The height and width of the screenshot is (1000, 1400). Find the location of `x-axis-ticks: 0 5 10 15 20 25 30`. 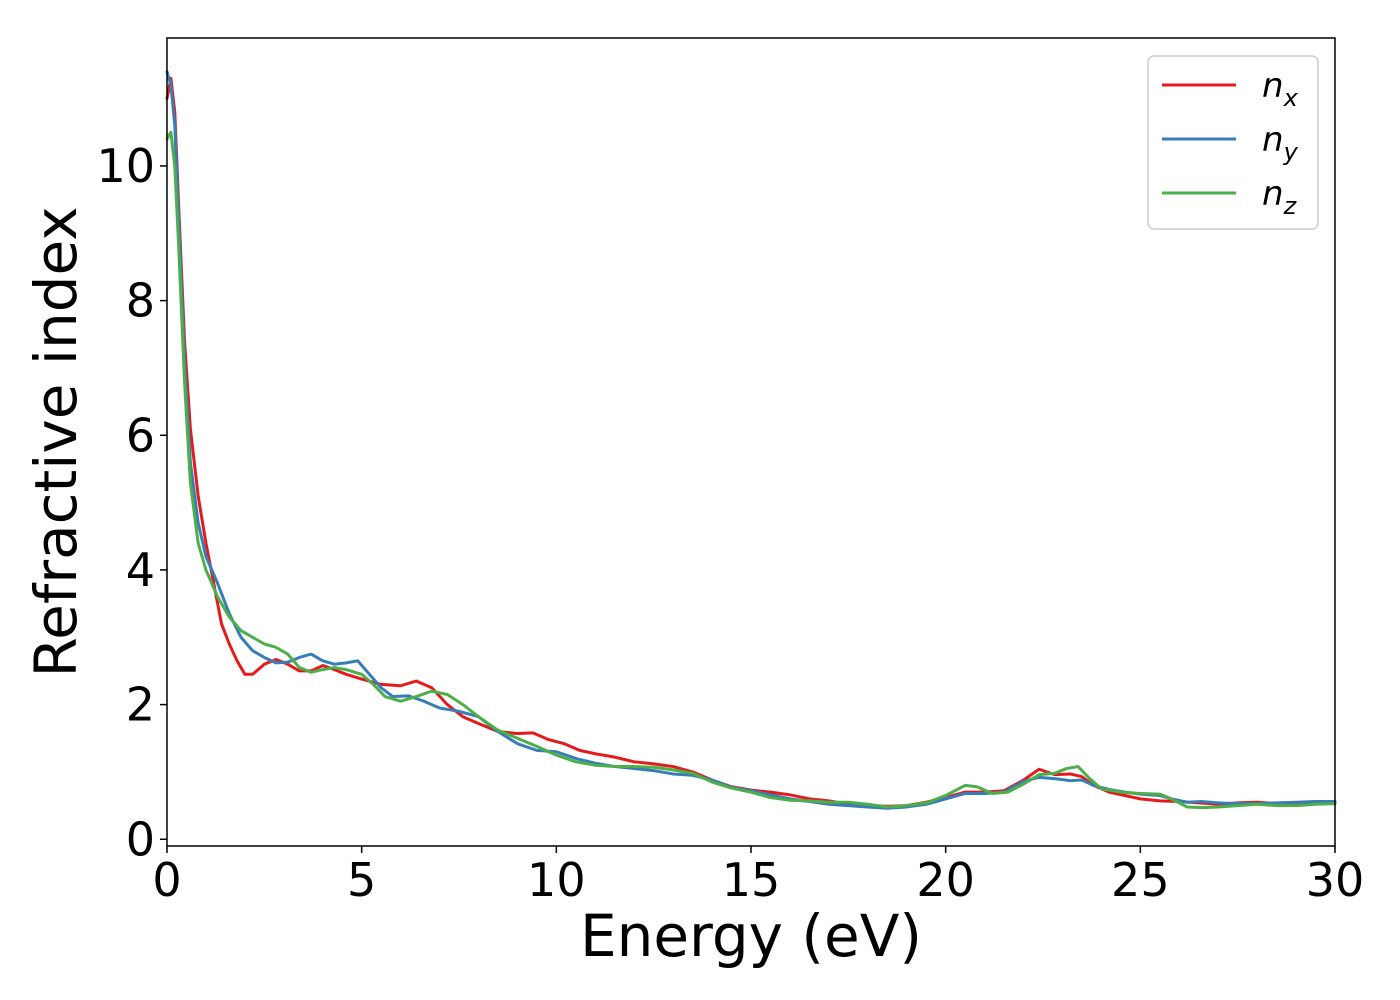

x-axis-ticks: 0 5 10 15 20 25 30 is located at coordinates (758, 876).